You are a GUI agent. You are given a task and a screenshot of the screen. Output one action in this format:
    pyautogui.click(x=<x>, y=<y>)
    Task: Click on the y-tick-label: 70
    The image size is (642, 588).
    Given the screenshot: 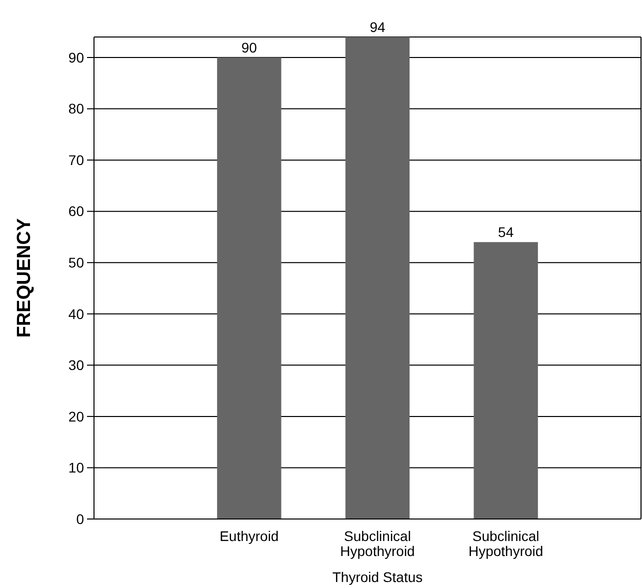 What is the action you would take?
    pyautogui.click(x=76, y=160)
    